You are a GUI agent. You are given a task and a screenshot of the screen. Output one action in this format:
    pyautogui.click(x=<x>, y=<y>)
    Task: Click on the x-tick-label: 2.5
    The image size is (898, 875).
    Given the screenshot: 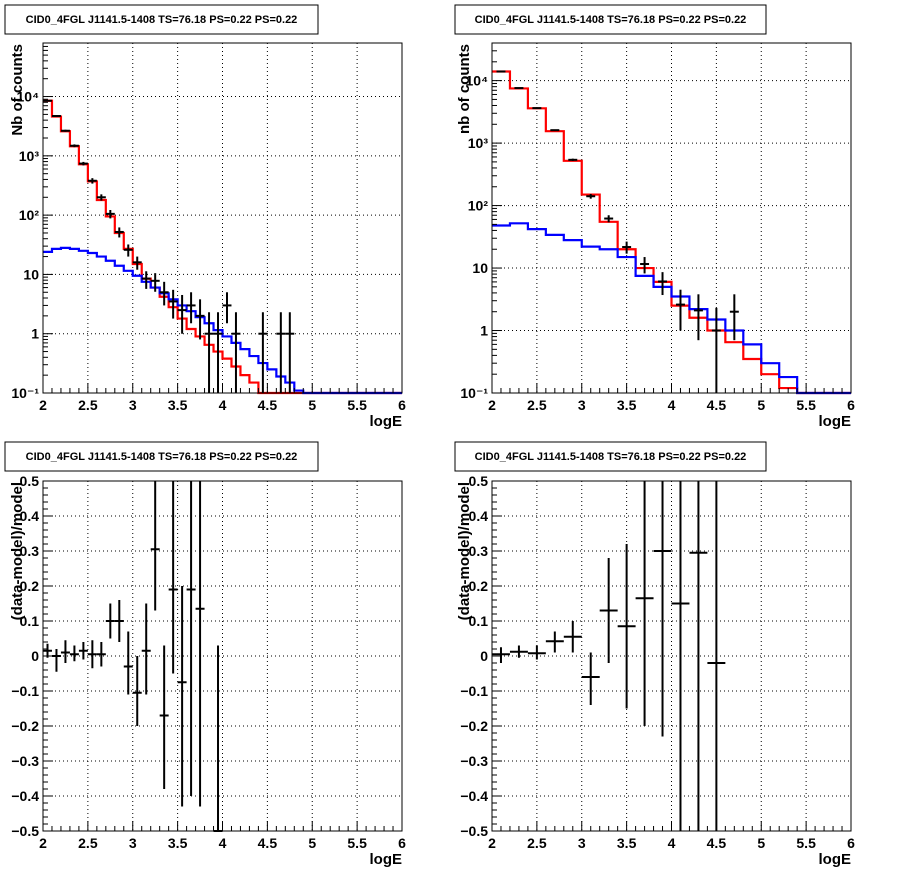 What is the action you would take?
    pyautogui.click(x=88, y=843)
    